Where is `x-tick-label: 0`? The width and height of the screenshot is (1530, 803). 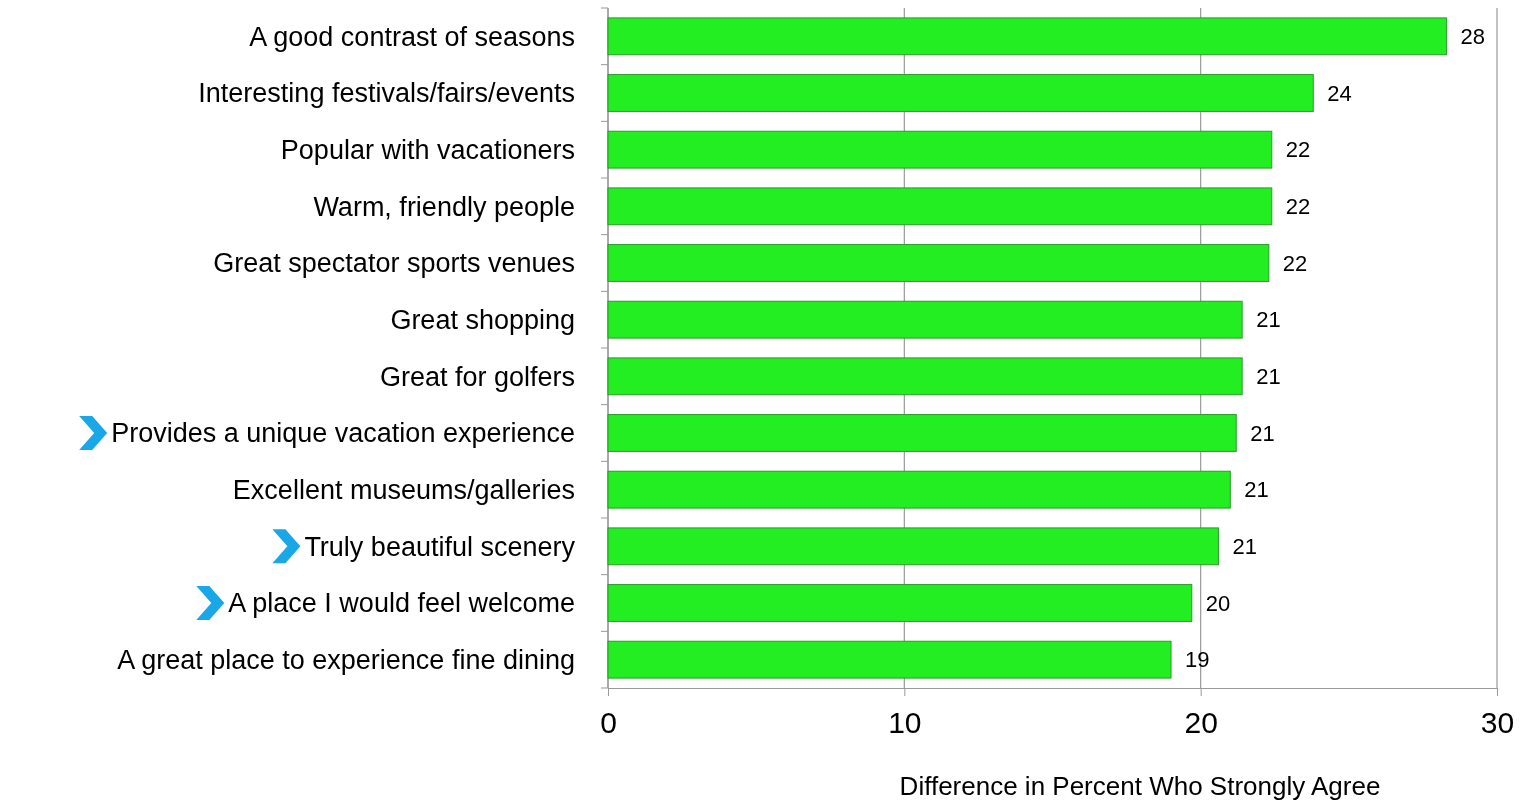
x-tick-label: 0 is located at coordinates (608, 723).